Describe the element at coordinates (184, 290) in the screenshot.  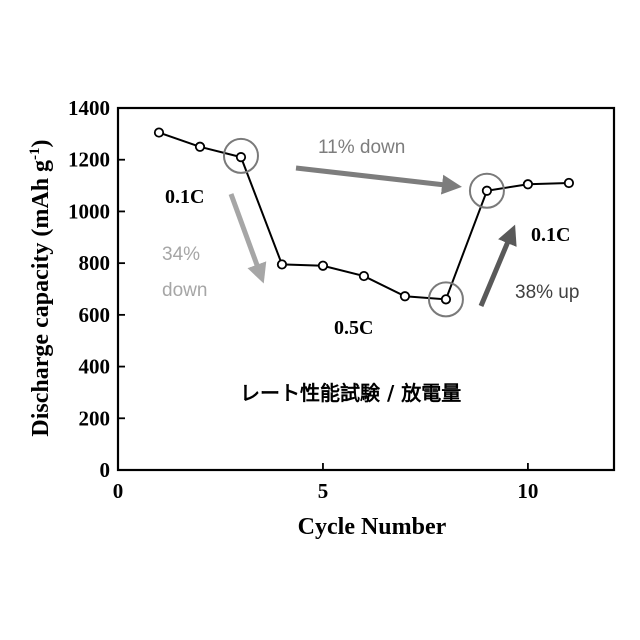
I see `change-label-down: down` at that location.